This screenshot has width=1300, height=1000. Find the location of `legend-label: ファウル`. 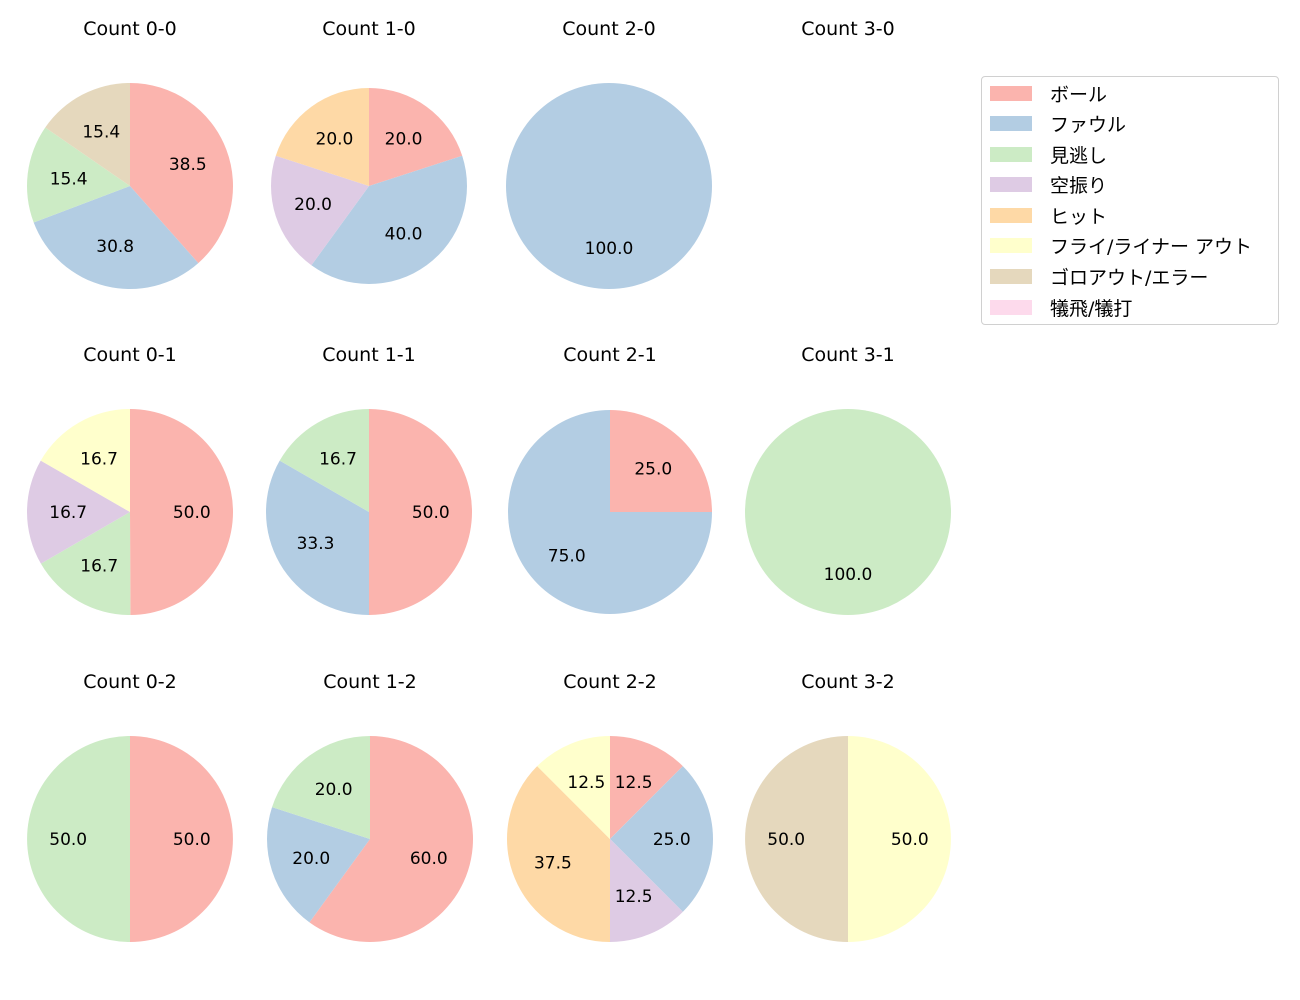

legend-label: ファウル is located at coordinates (1088, 124).